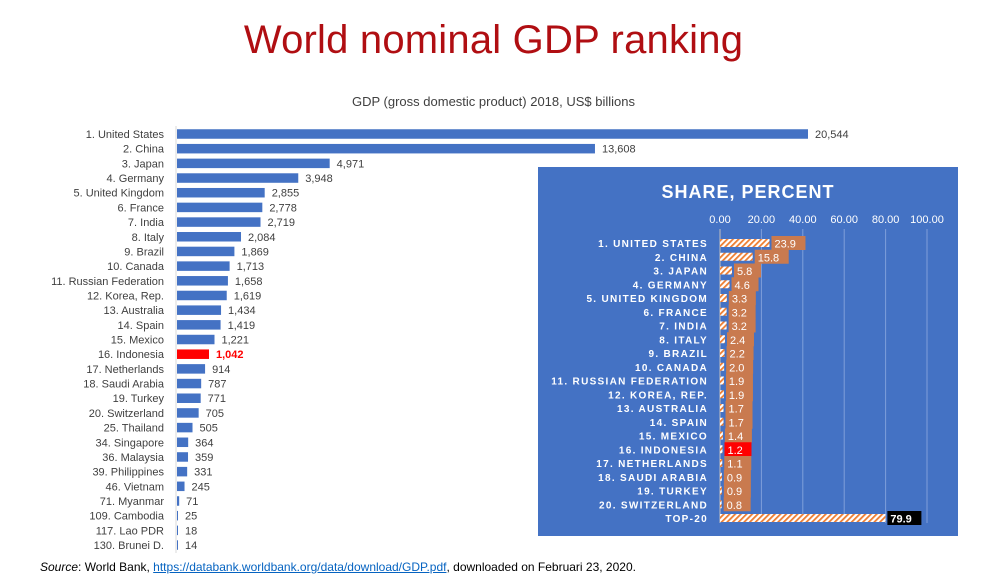 Image resolution: width=987 pixels, height=588 pixels. Describe the element at coordinates (137, 341) in the screenshot. I see `category-label: 15. Mexico` at that location.